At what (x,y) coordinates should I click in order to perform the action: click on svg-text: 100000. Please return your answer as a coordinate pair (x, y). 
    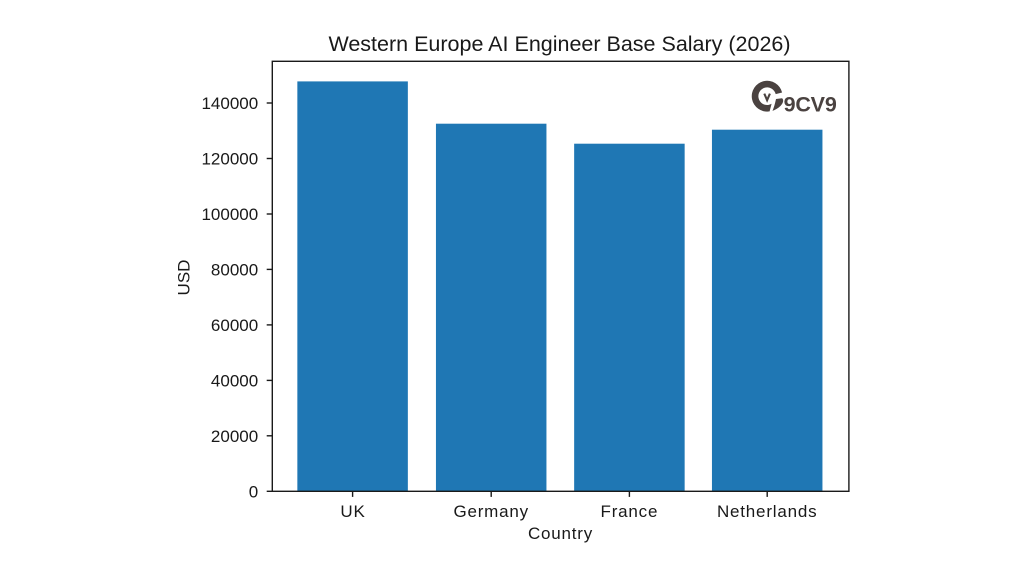
    Looking at the image, I should click on (229, 214).